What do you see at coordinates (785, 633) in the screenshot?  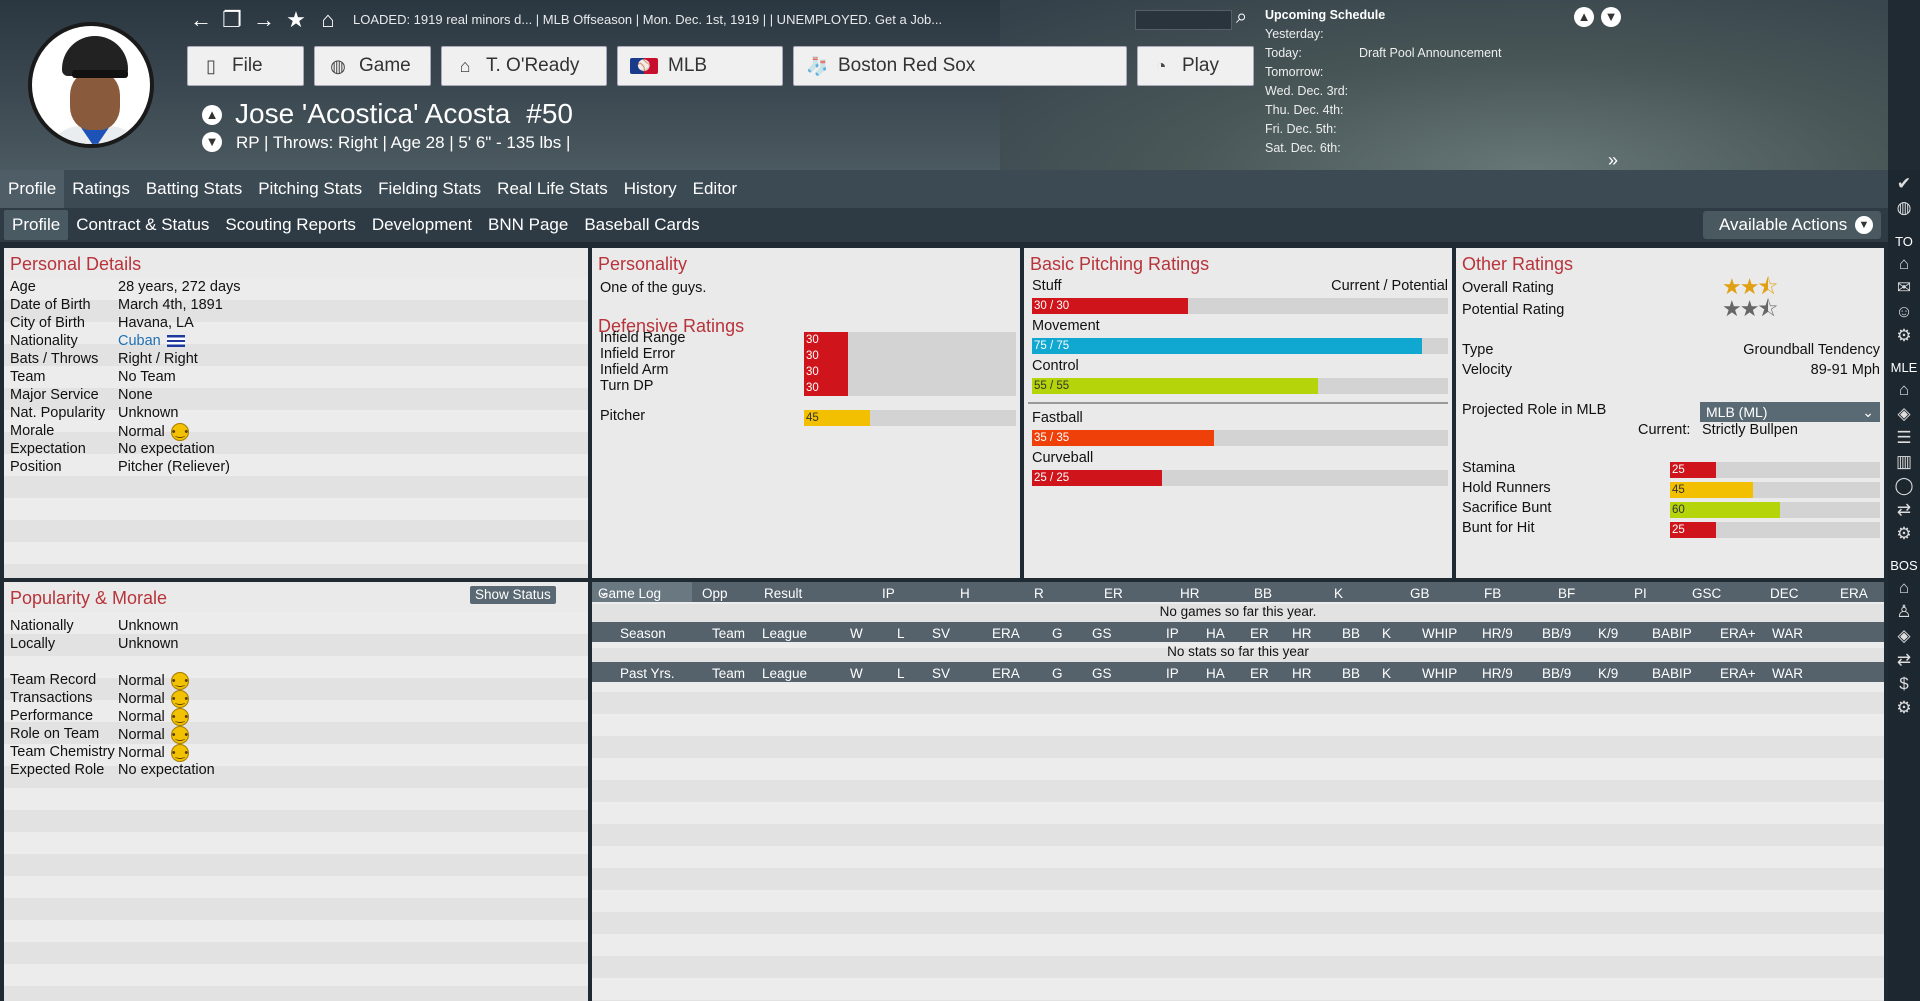 I see `column-header: League` at bounding box center [785, 633].